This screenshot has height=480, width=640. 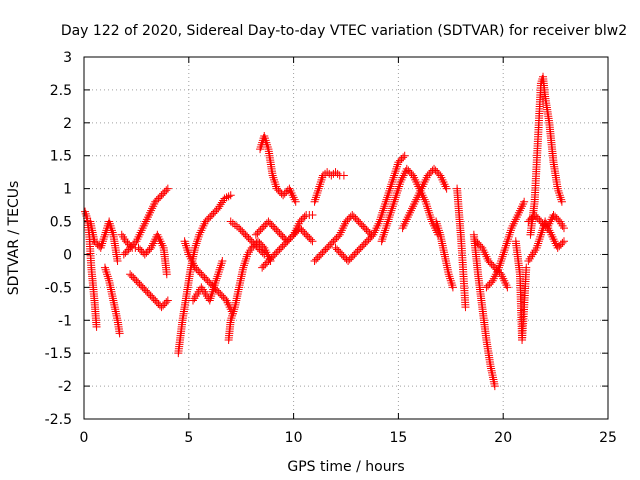 What do you see at coordinates (424, 198) in the screenshot?
I see `series-arc-s` at bounding box center [424, 198].